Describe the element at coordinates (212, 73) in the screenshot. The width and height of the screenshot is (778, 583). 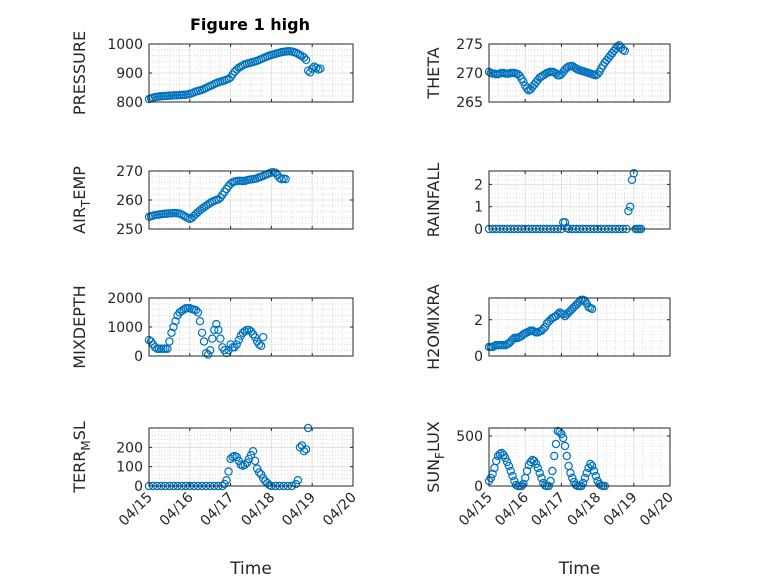
I see `subplot-pressure: 800 900 1000 PRESSURE` at that location.